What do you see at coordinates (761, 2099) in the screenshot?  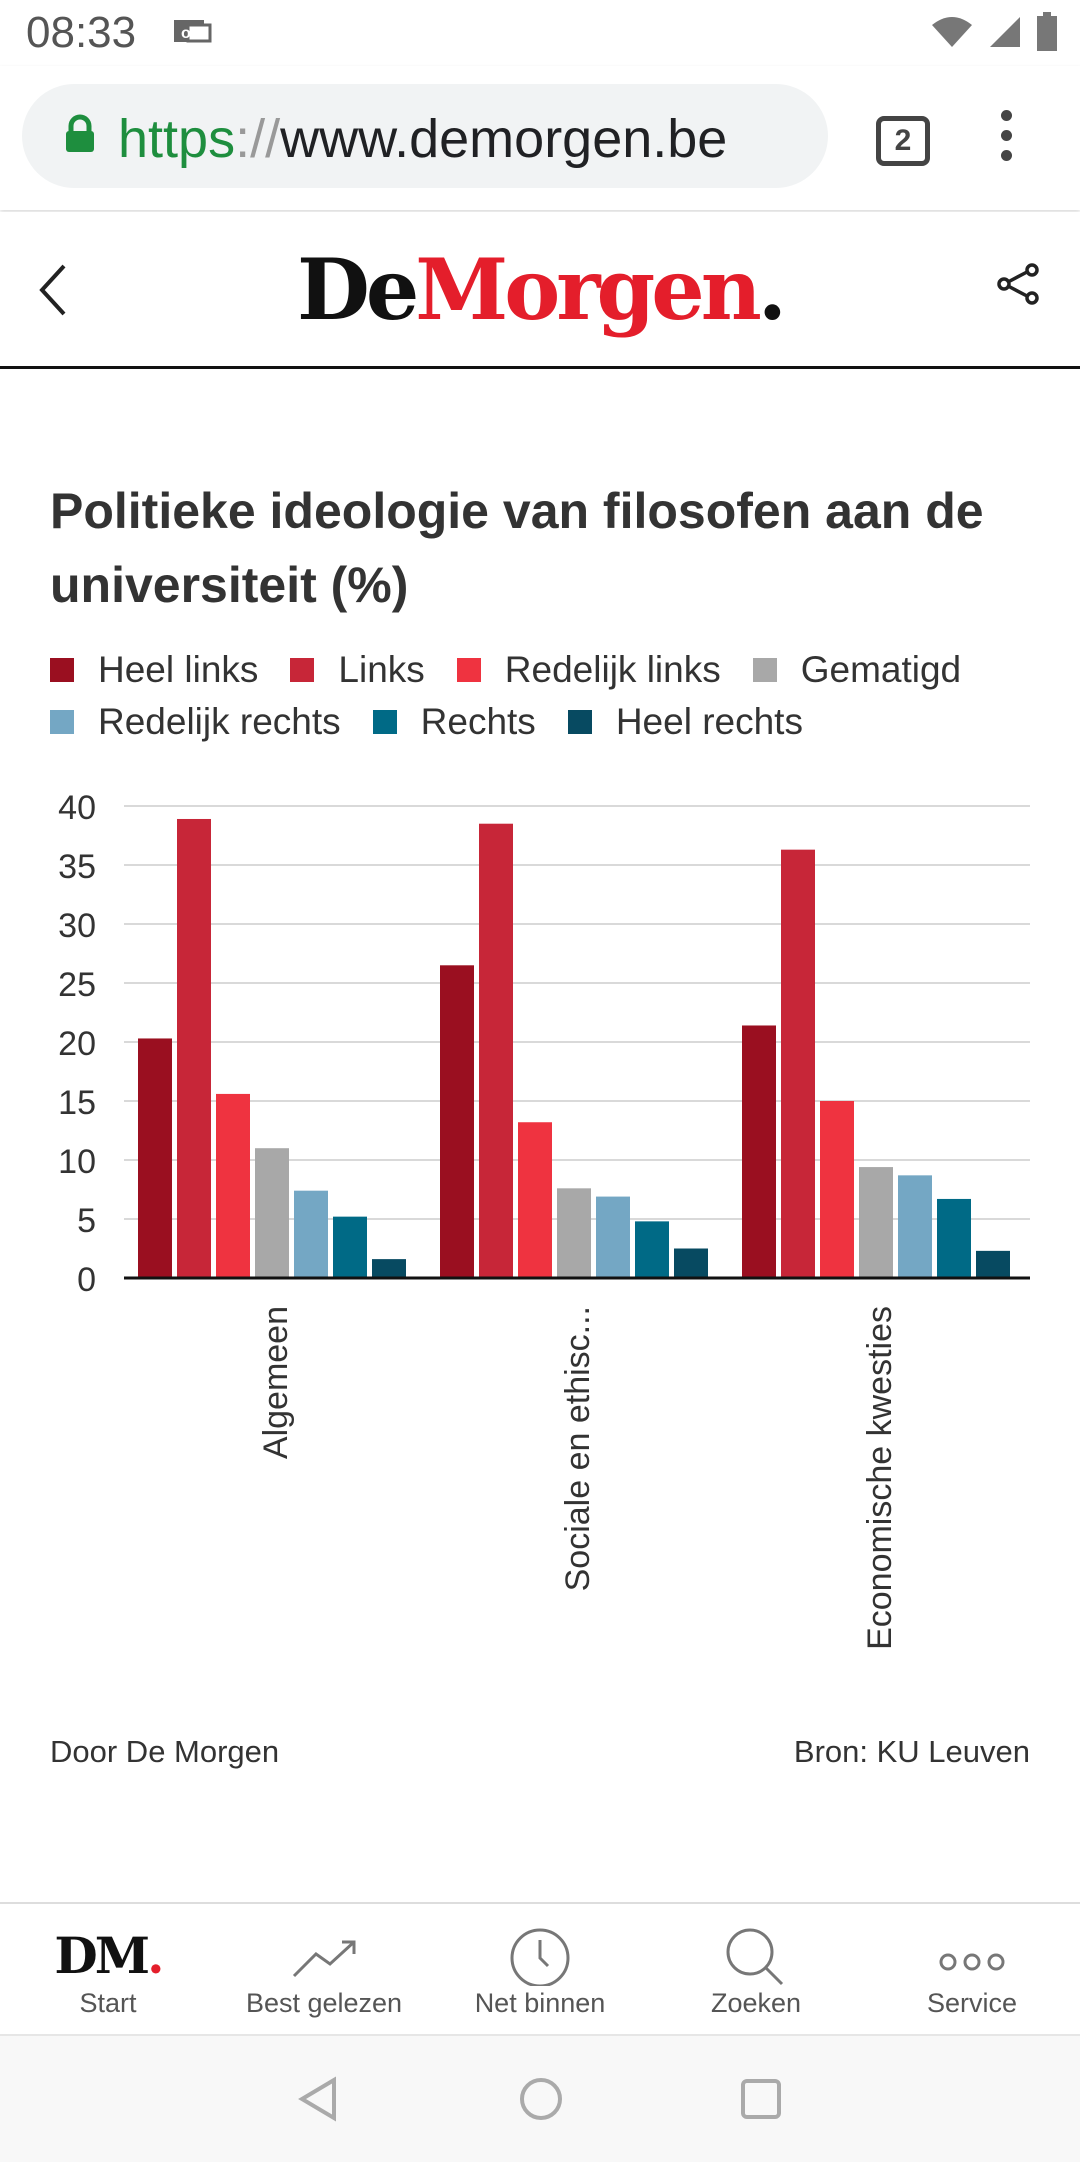 I see `system-recents-icon` at bounding box center [761, 2099].